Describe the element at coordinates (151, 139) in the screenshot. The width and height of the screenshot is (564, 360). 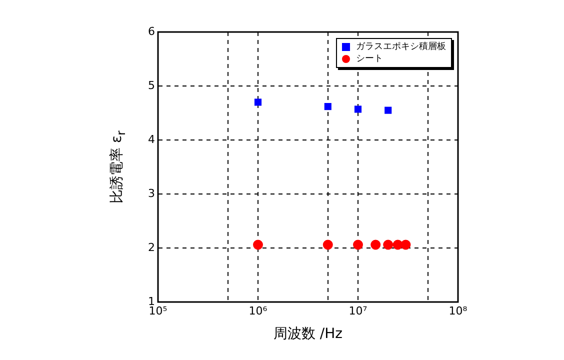
I see `y-tick-label: 4` at that location.